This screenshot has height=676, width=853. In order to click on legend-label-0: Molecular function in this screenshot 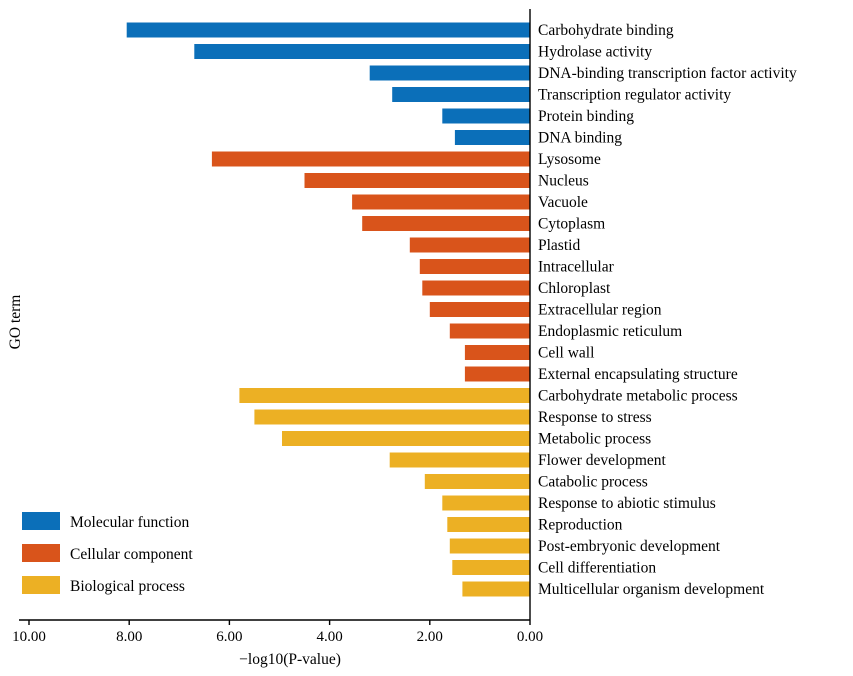, I will do `click(129, 522)`.